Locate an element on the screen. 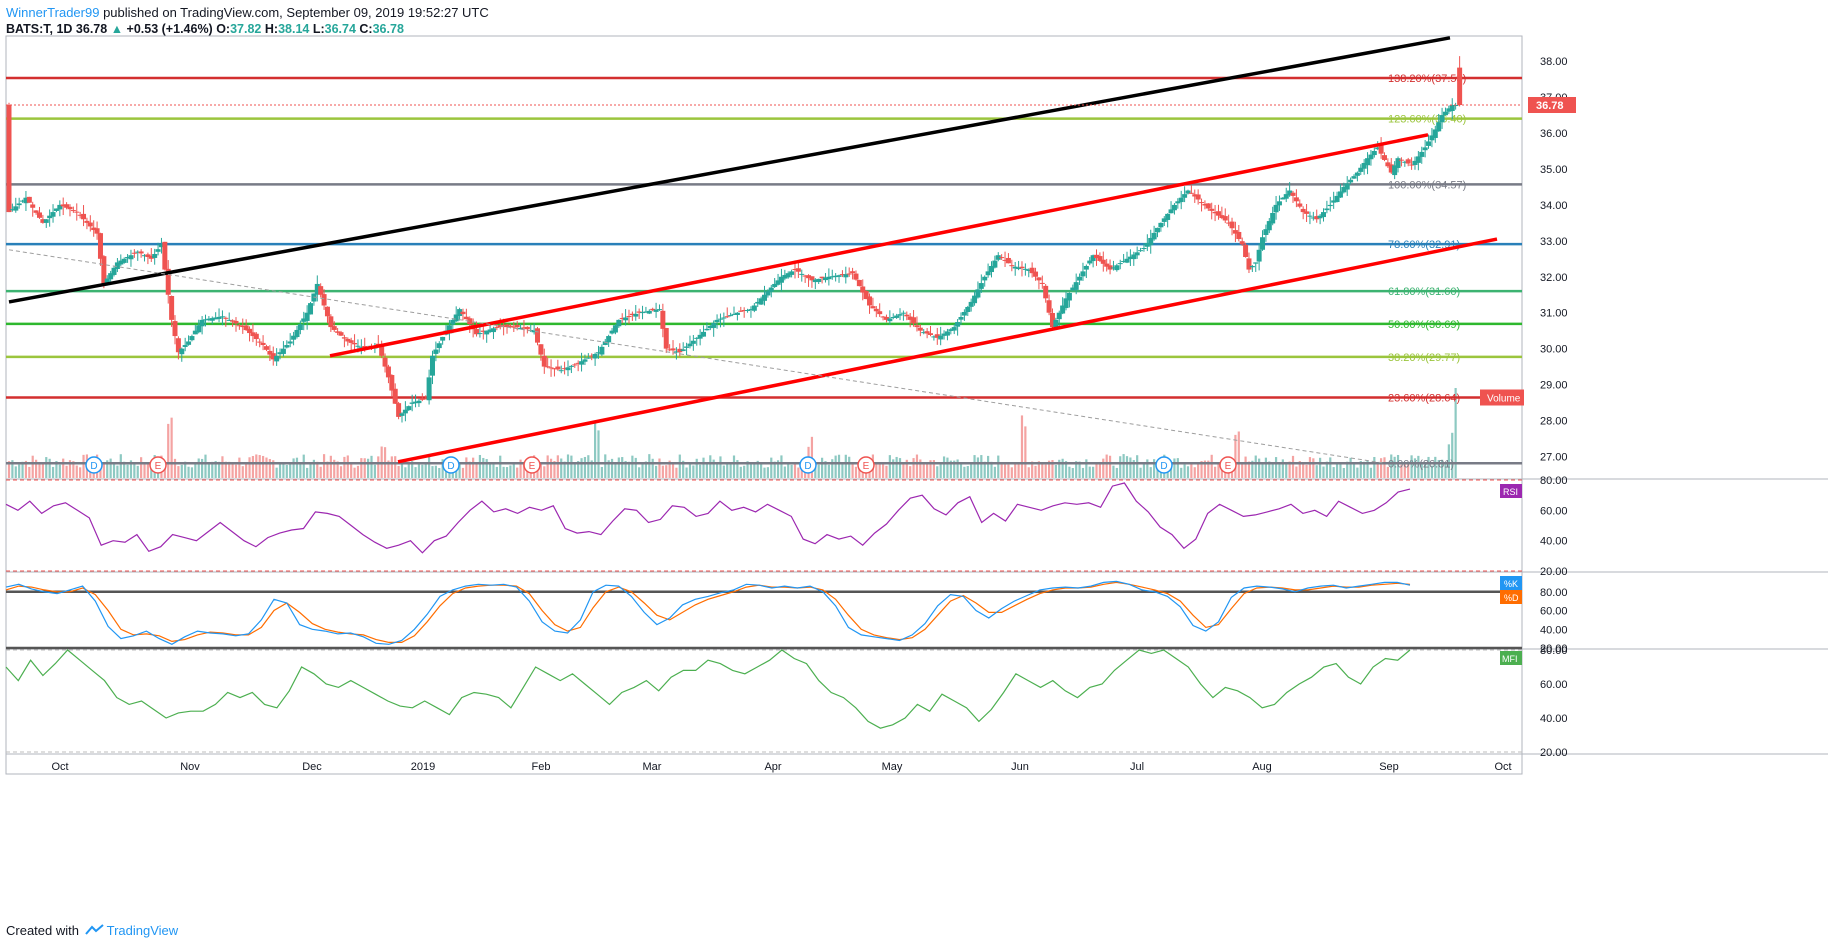  time-tick-label: May is located at coordinates (892, 767).